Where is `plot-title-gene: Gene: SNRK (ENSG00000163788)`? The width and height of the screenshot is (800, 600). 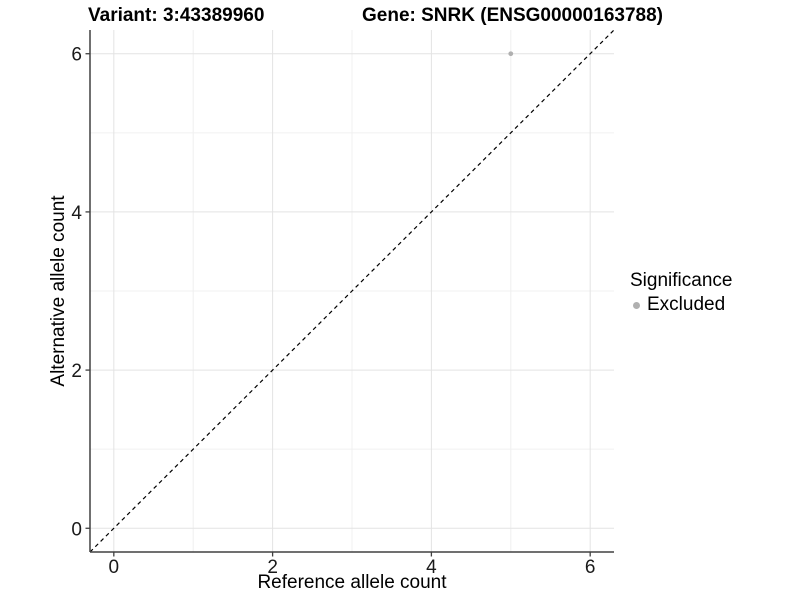
plot-title-gene: Gene: SNRK (ENSG00000163788) is located at coordinates (512, 15).